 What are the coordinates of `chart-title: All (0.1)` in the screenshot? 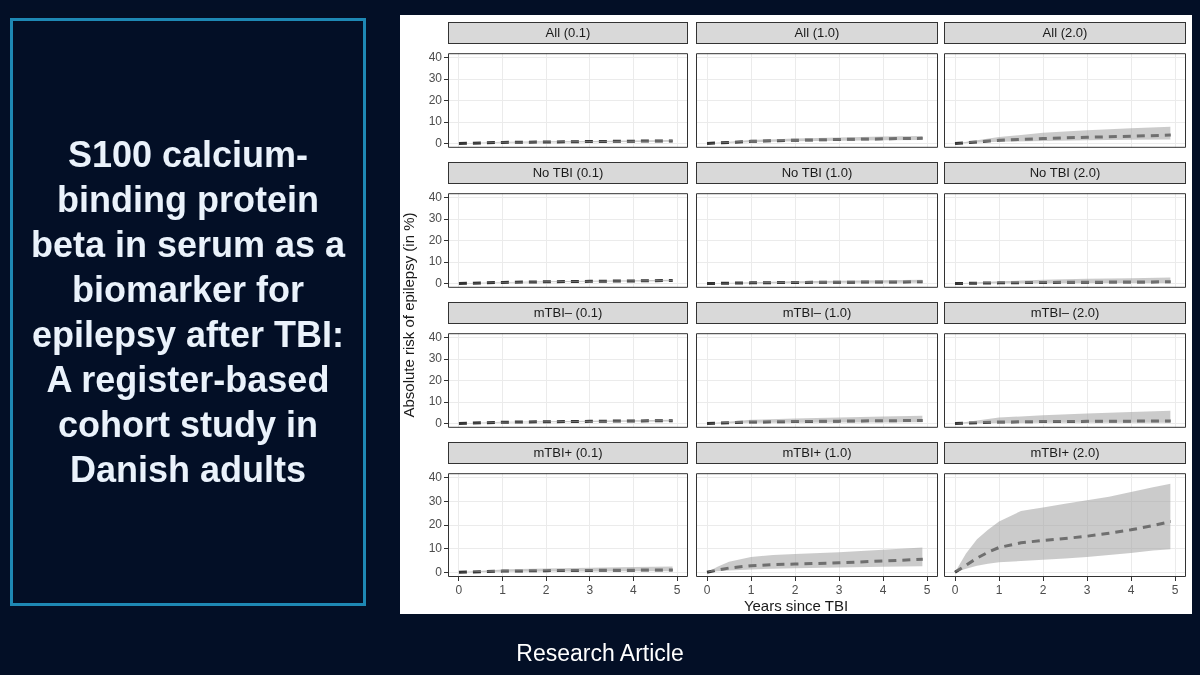 It's located at (568, 33).